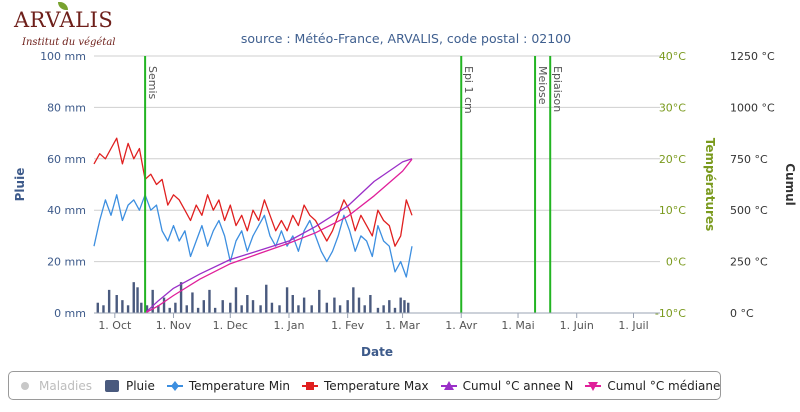  I want to click on legend-label: Temperature Min, so click(239, 385).